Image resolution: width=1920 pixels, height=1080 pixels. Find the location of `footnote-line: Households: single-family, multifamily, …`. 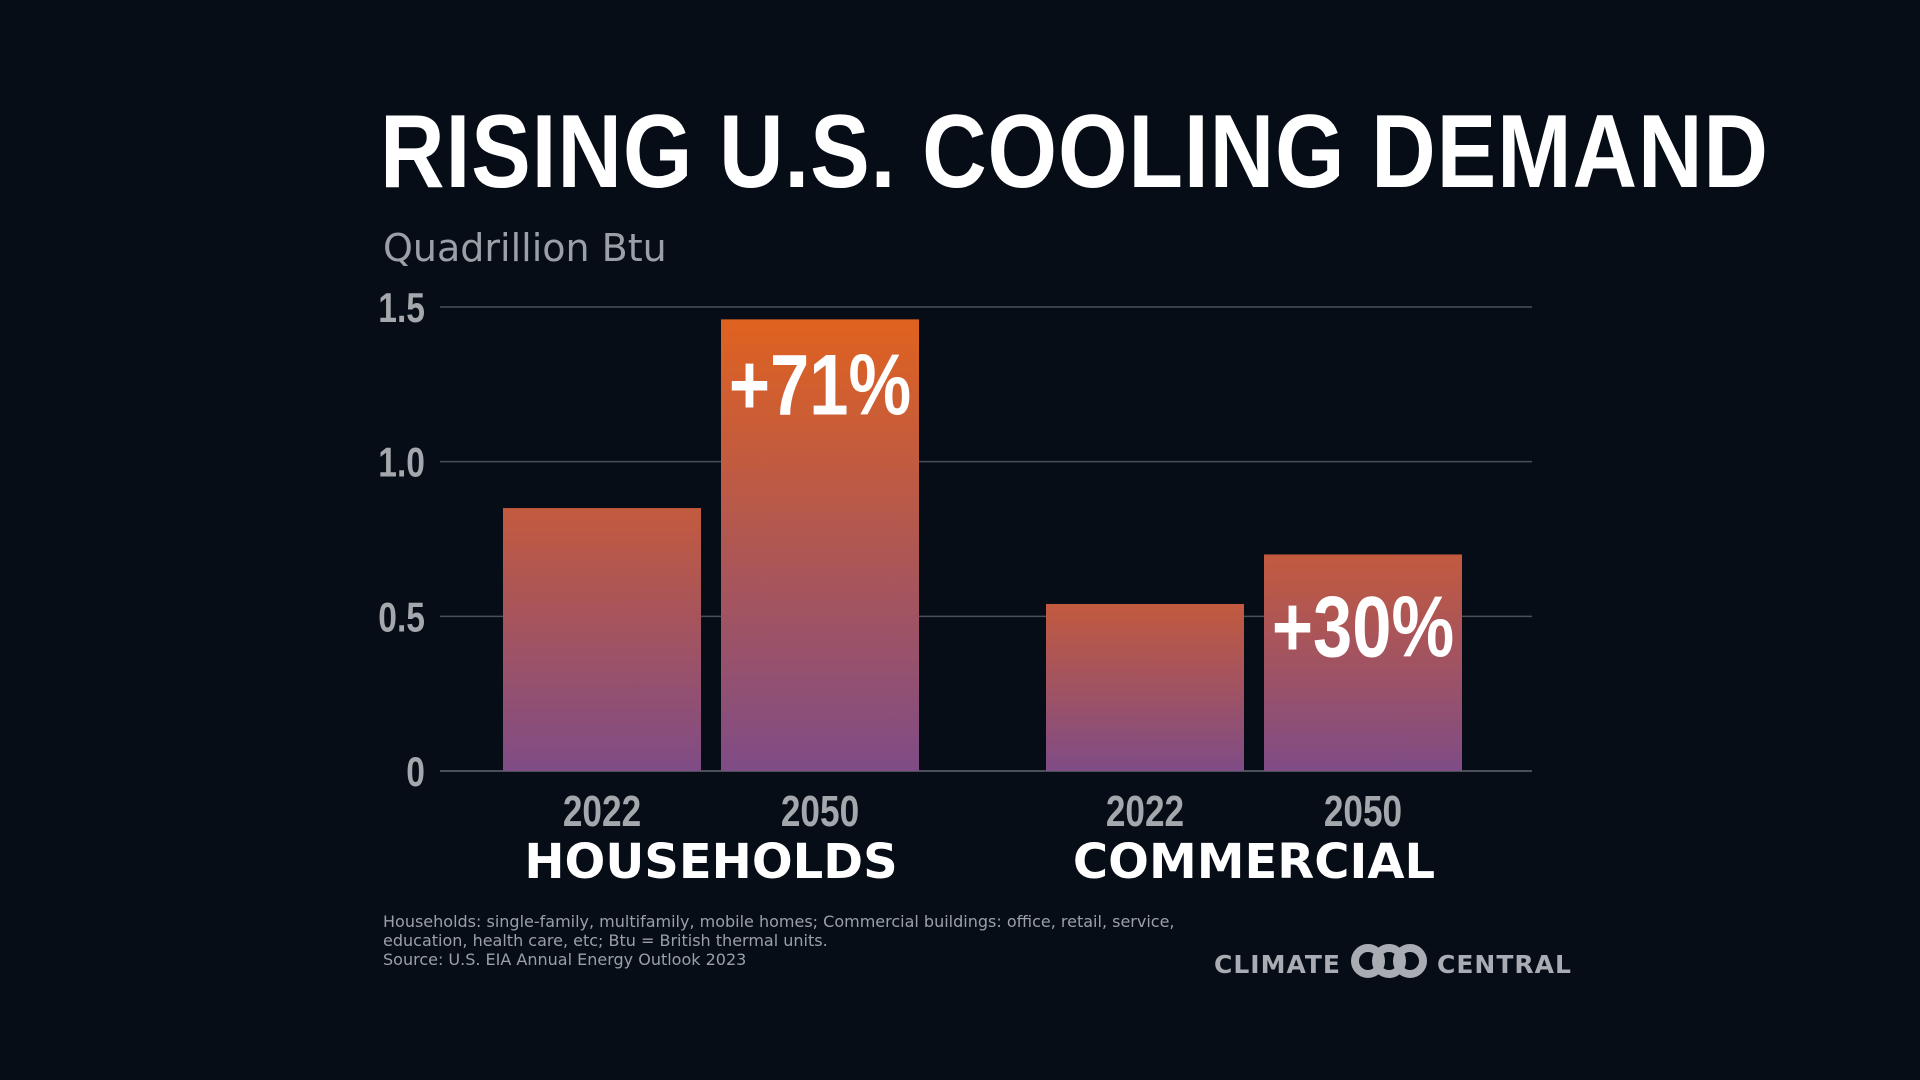

footnote-line: Households: single-family, multifamily, … is located at coordinates (779, 921).